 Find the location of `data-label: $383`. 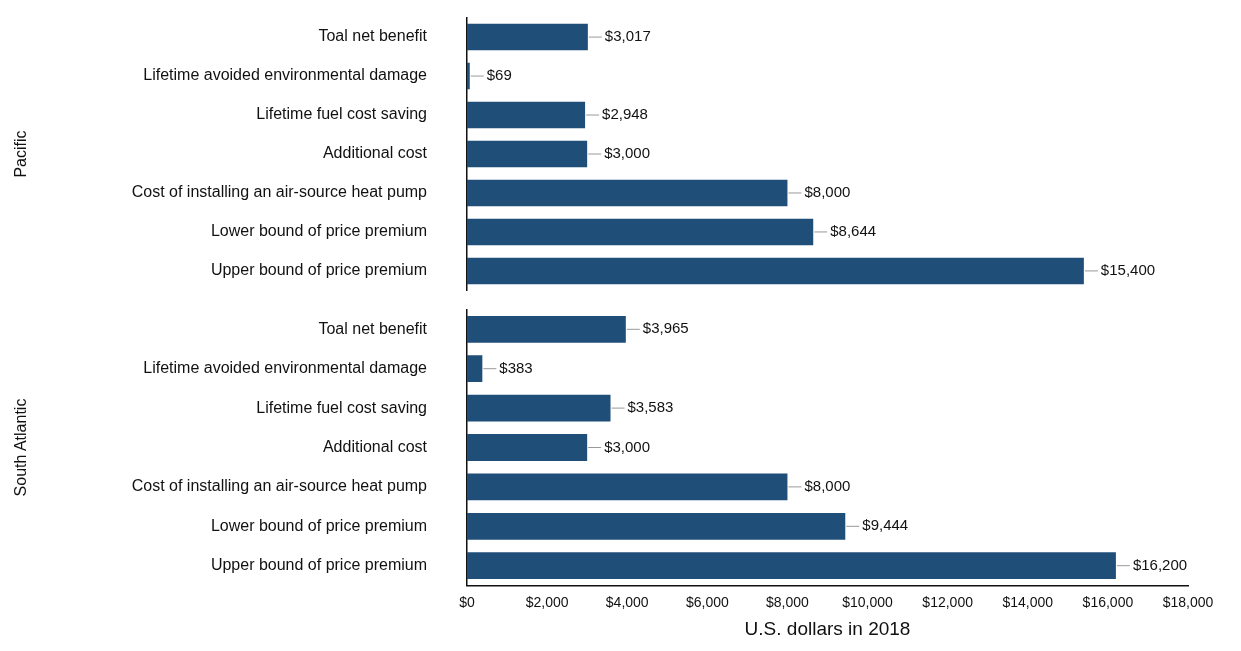

data-label: $383 is located at coordinates (516, 367).